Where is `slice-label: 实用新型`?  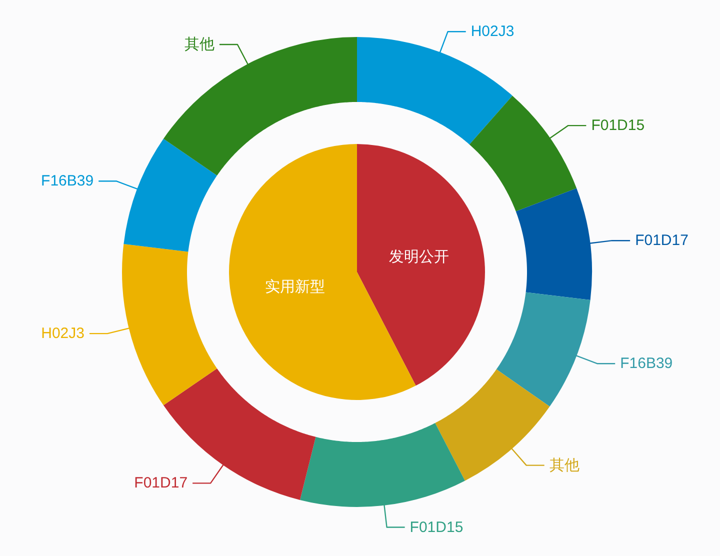 slice-label: 实用新型 is located at coordinates (294, 287).